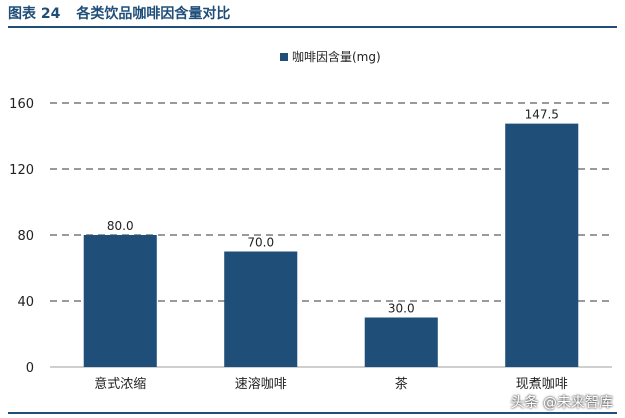  Describe the element at coordinates (153, 14) in the screenshot. I see `figure-title: 各类饮品咖啡因含量对比` at that location.